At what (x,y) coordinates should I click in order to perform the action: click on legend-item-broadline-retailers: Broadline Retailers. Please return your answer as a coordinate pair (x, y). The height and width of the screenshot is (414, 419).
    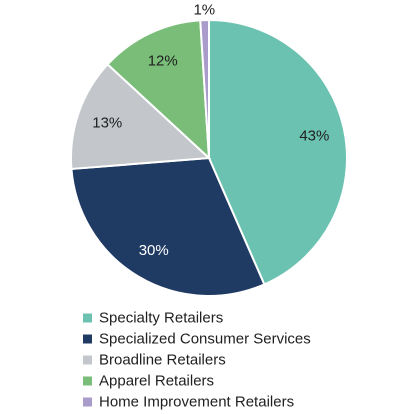
    Looking at the image, I should click on (154, 360).